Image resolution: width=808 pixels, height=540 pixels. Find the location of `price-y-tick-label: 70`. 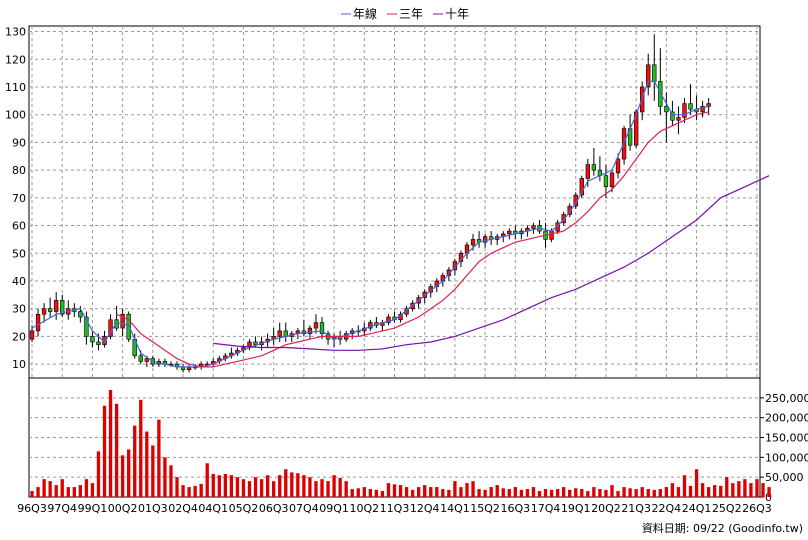

price-y-tick-label: 70 is located at coordinates (19, 198).